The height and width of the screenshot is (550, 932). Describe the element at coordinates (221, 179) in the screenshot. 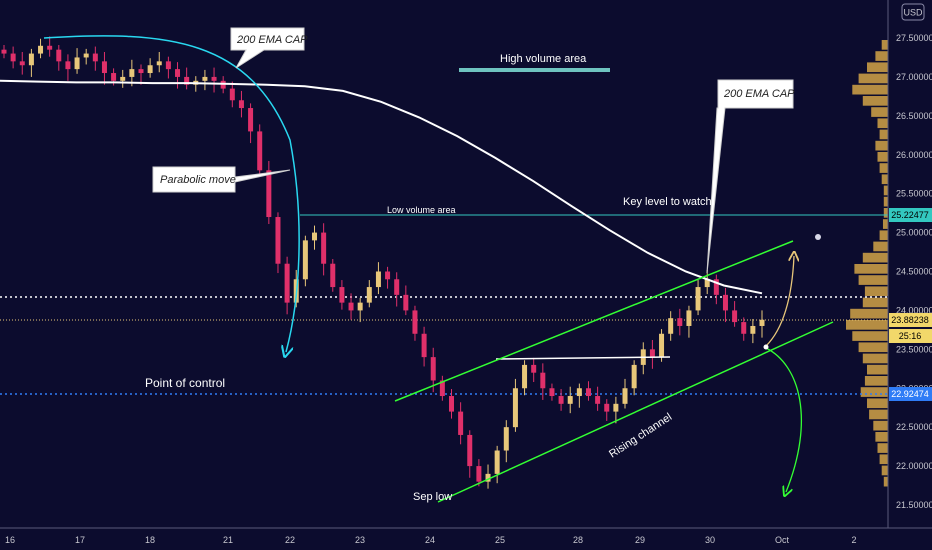

I see `callout-parabolic: Parabolic move` at that location.